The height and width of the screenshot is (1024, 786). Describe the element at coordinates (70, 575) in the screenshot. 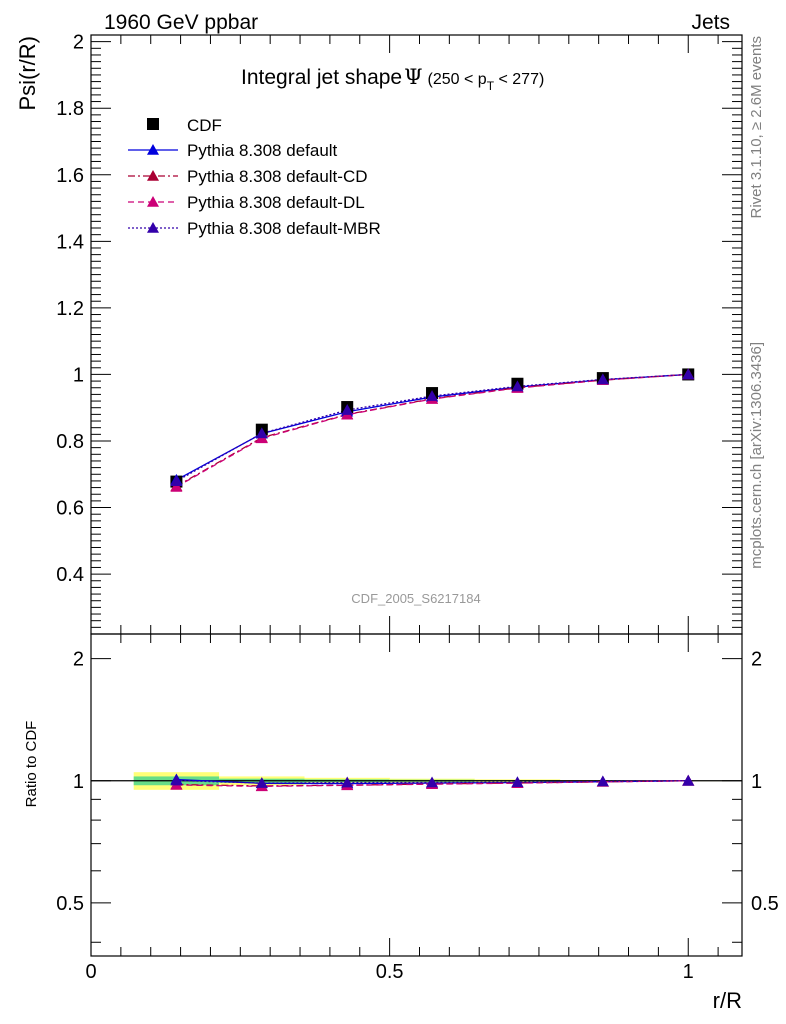

I see `y-tick-label: 0.4` at that location.